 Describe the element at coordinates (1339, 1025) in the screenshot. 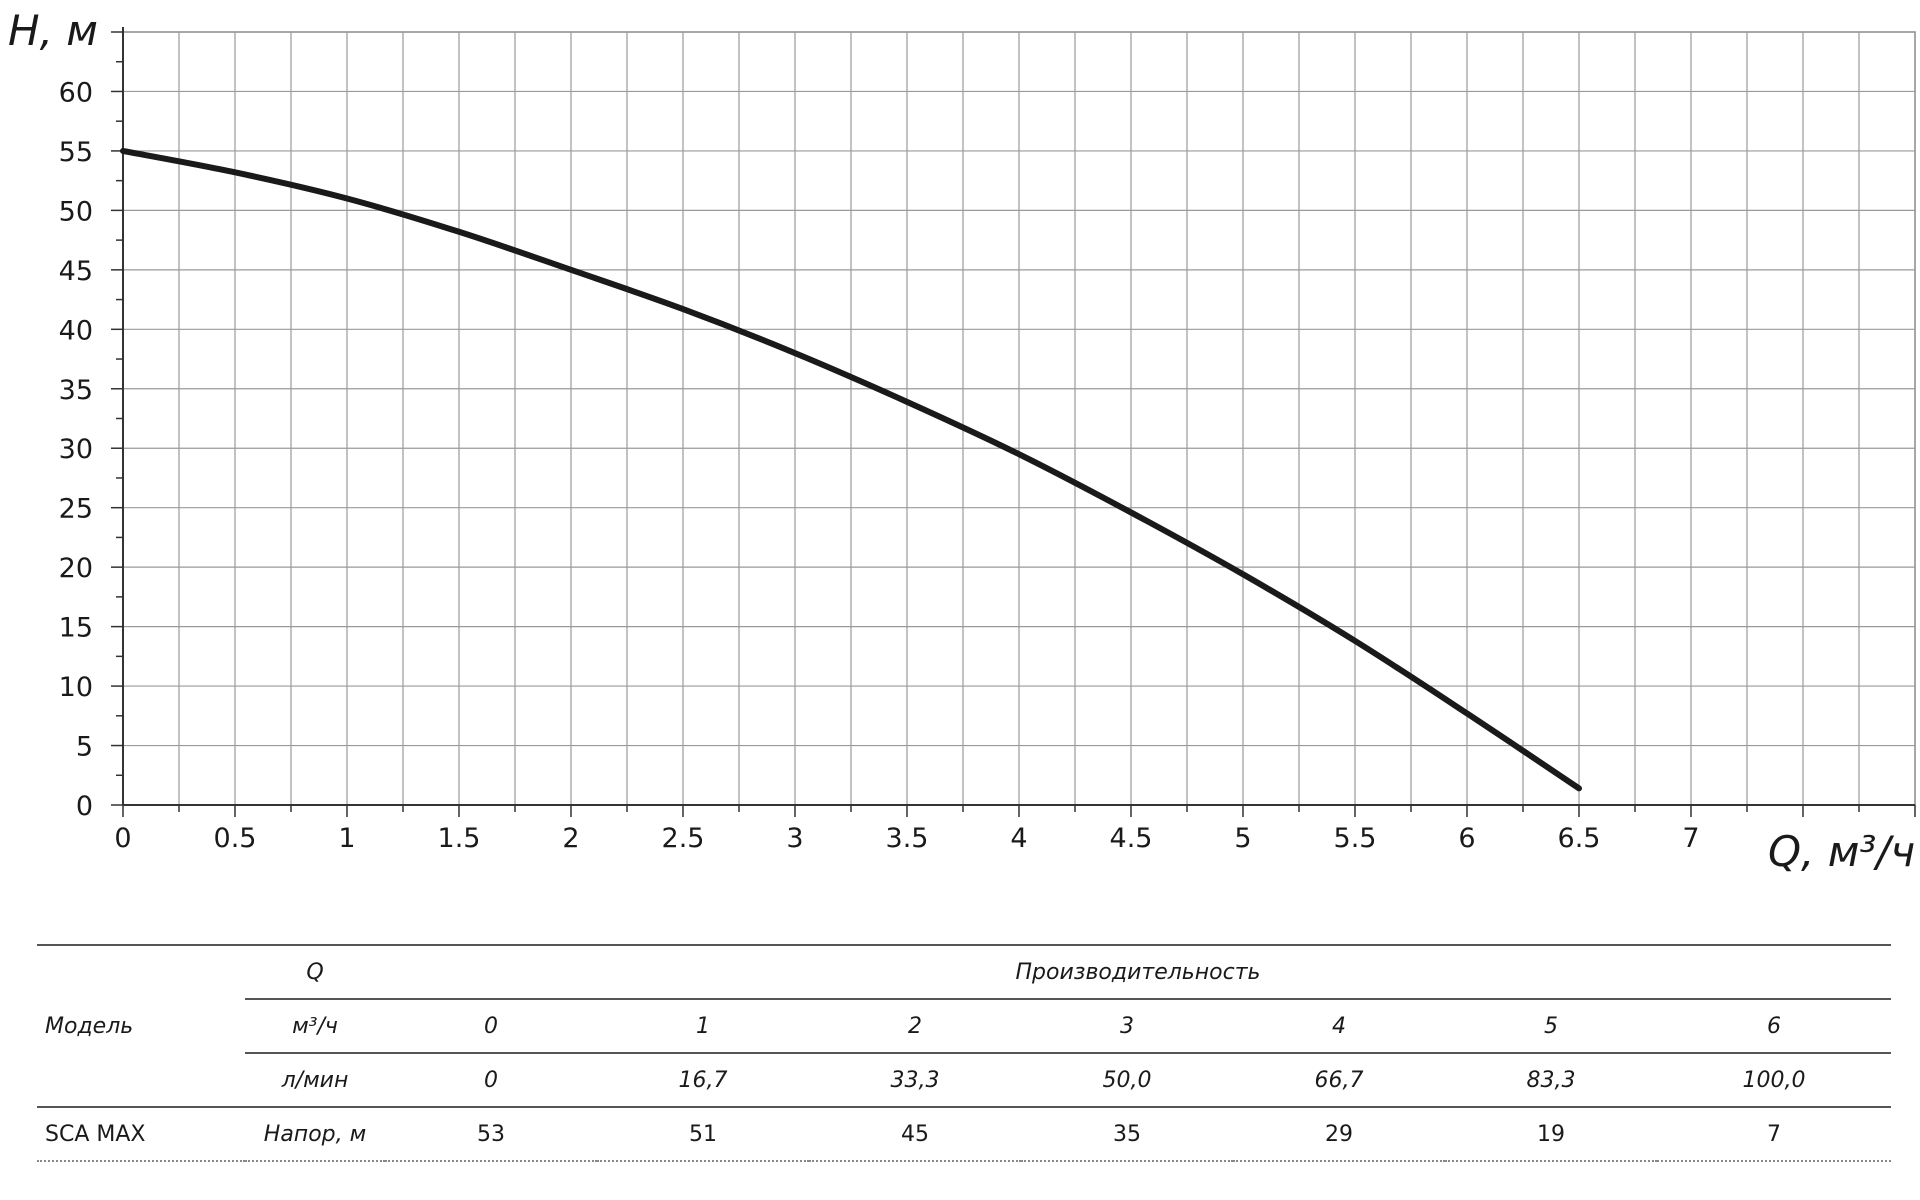

I see `q-m3h-value: 4` at that location.